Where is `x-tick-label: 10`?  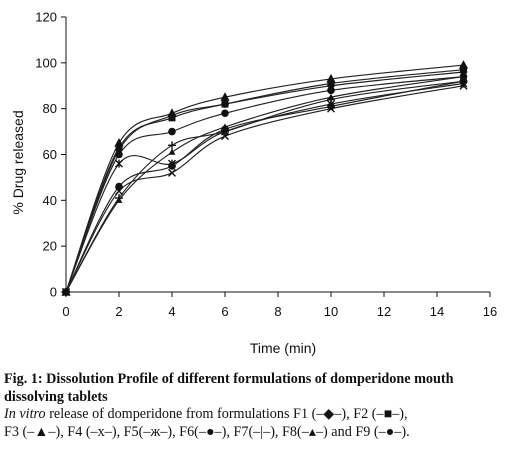 x-tick-label: 10 is located at coordinates (331, 311).